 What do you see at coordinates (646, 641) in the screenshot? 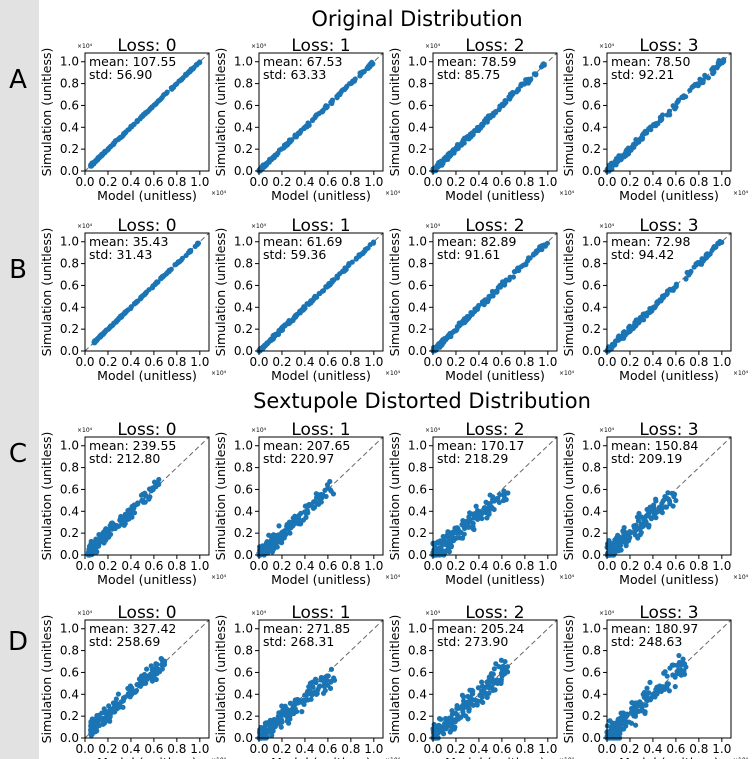
I see `std-annotation: std: 248.63` at bounding box center [646, 641].